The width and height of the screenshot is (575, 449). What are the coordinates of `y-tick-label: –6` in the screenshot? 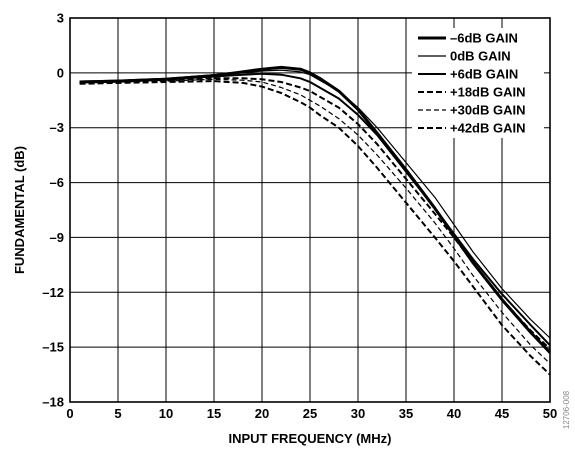 It's located at (57, 182).